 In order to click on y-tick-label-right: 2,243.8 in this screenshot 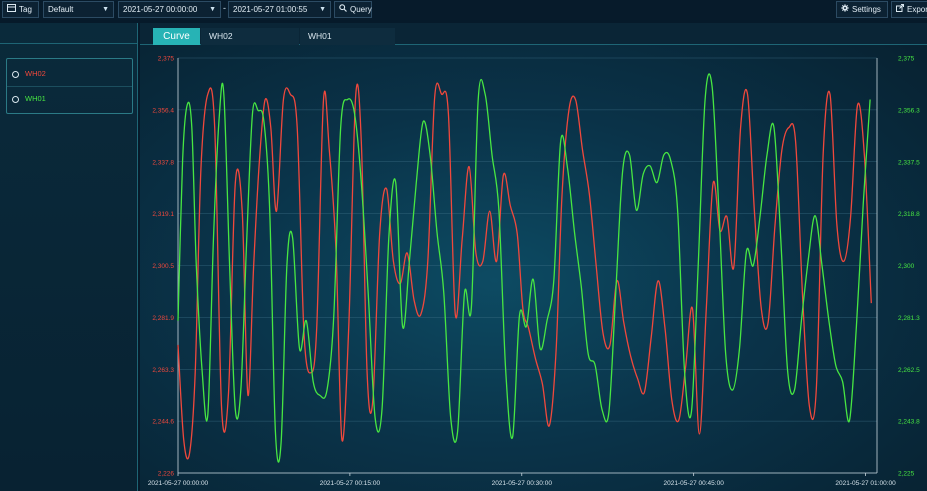, I will do `click(909, 422)`.